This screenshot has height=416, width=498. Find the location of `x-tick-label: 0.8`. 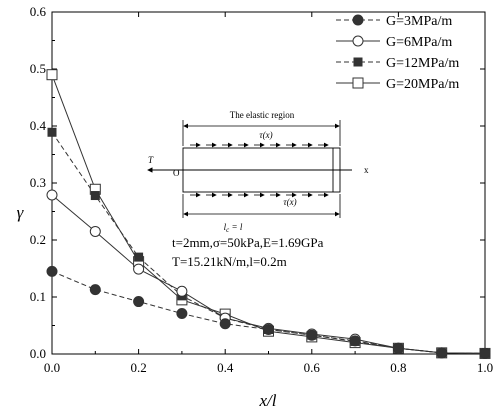

x-tick-label: 0.8 is located at coordinates (398, 367).